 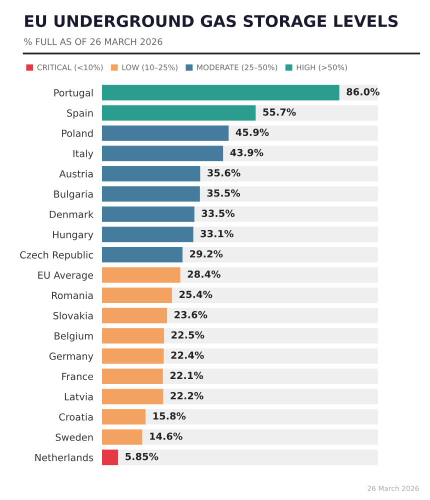 I want to click on data-label: 22.2%, so click(x=187, y=396).